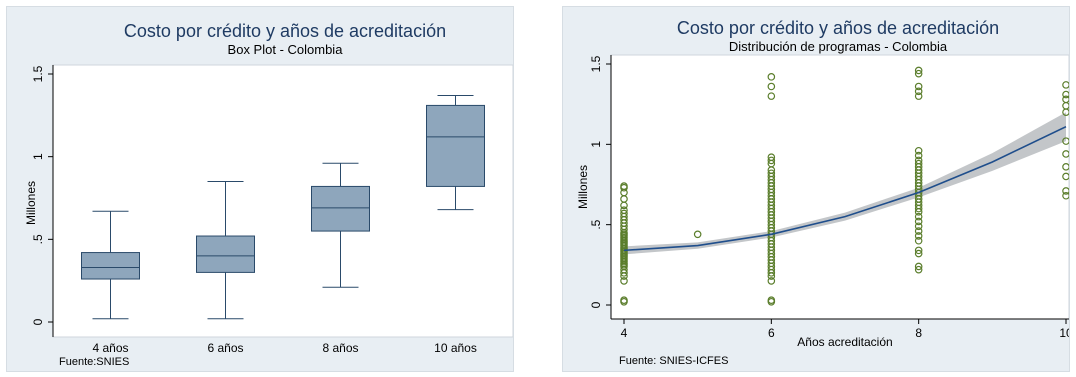 This screenshot has height=377, width=1076. What do you see at coordinates (225, 348) in the screenshot?
I see `x-category-label: 6 años` at bounding box center [225, 348].